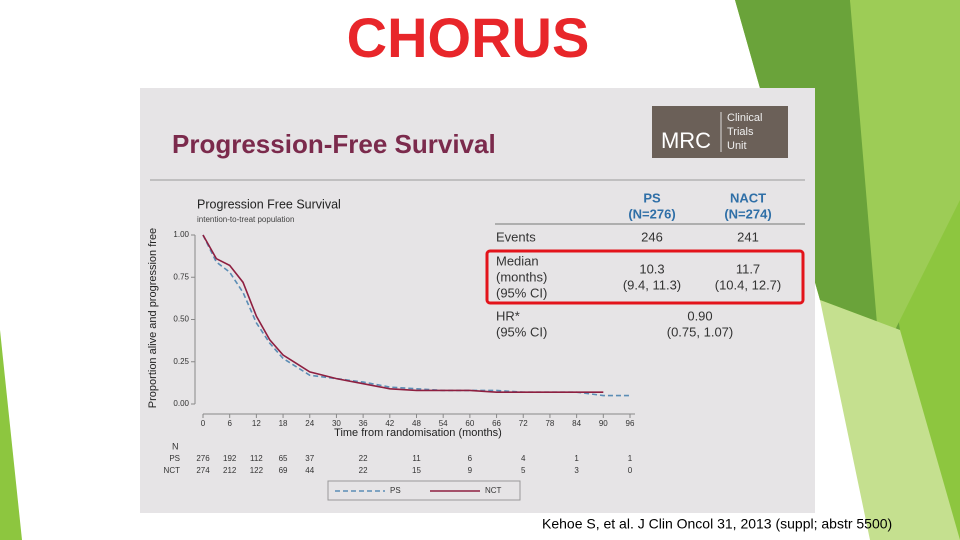 This screenshot has width=960, height=540. Describe the element at coordinates (603, 423) in the screenshot. I see `x-tick-label: 90` at that location.